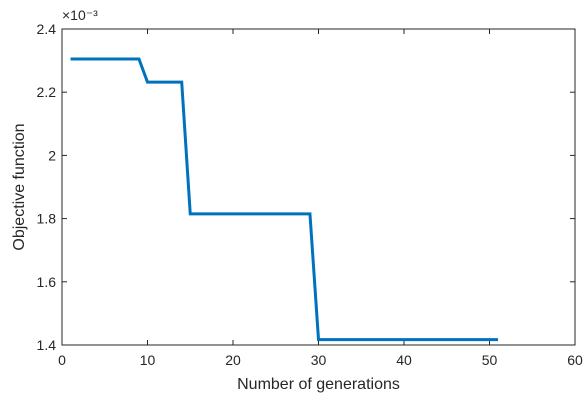 The image size is (587, 400). Describe the element at coordinates (47, 29) in the screenshot. I see `y-tick-label: 2.4` at that location.